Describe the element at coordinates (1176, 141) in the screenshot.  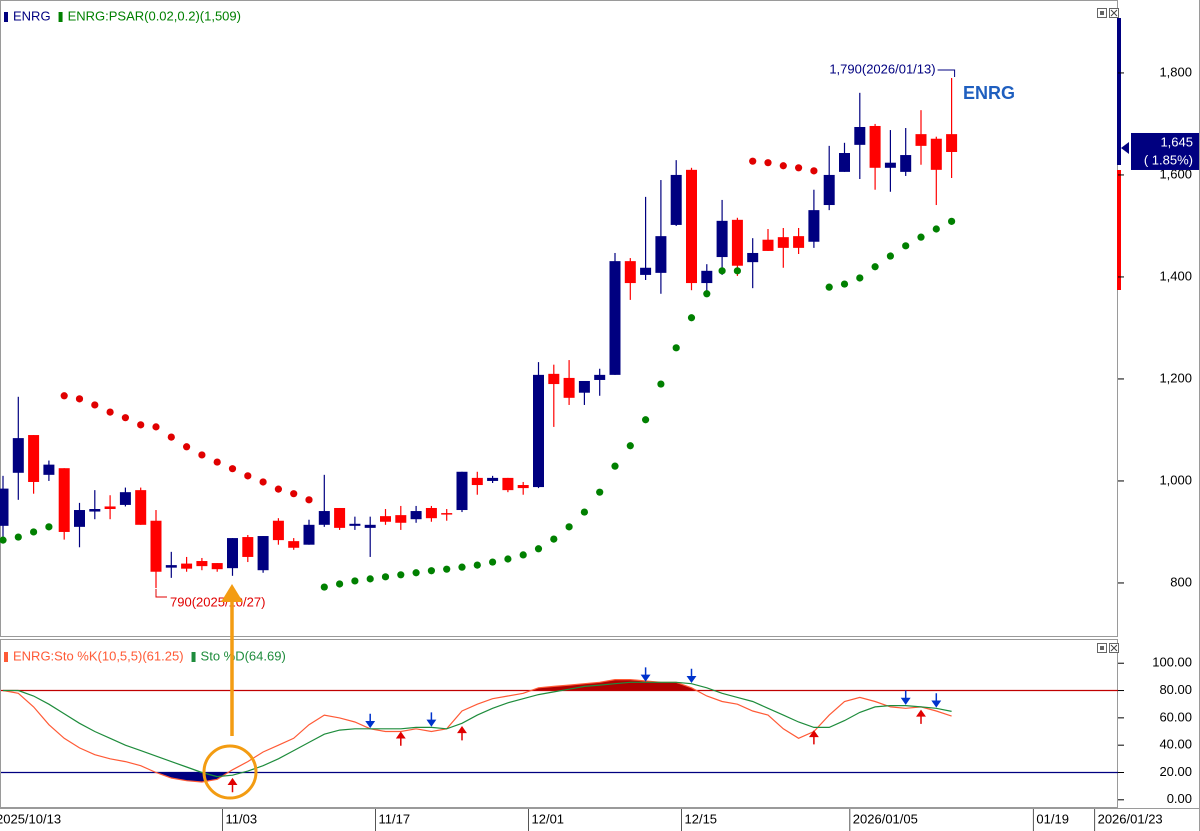
I see `last-price-label: 1,645` at that location.